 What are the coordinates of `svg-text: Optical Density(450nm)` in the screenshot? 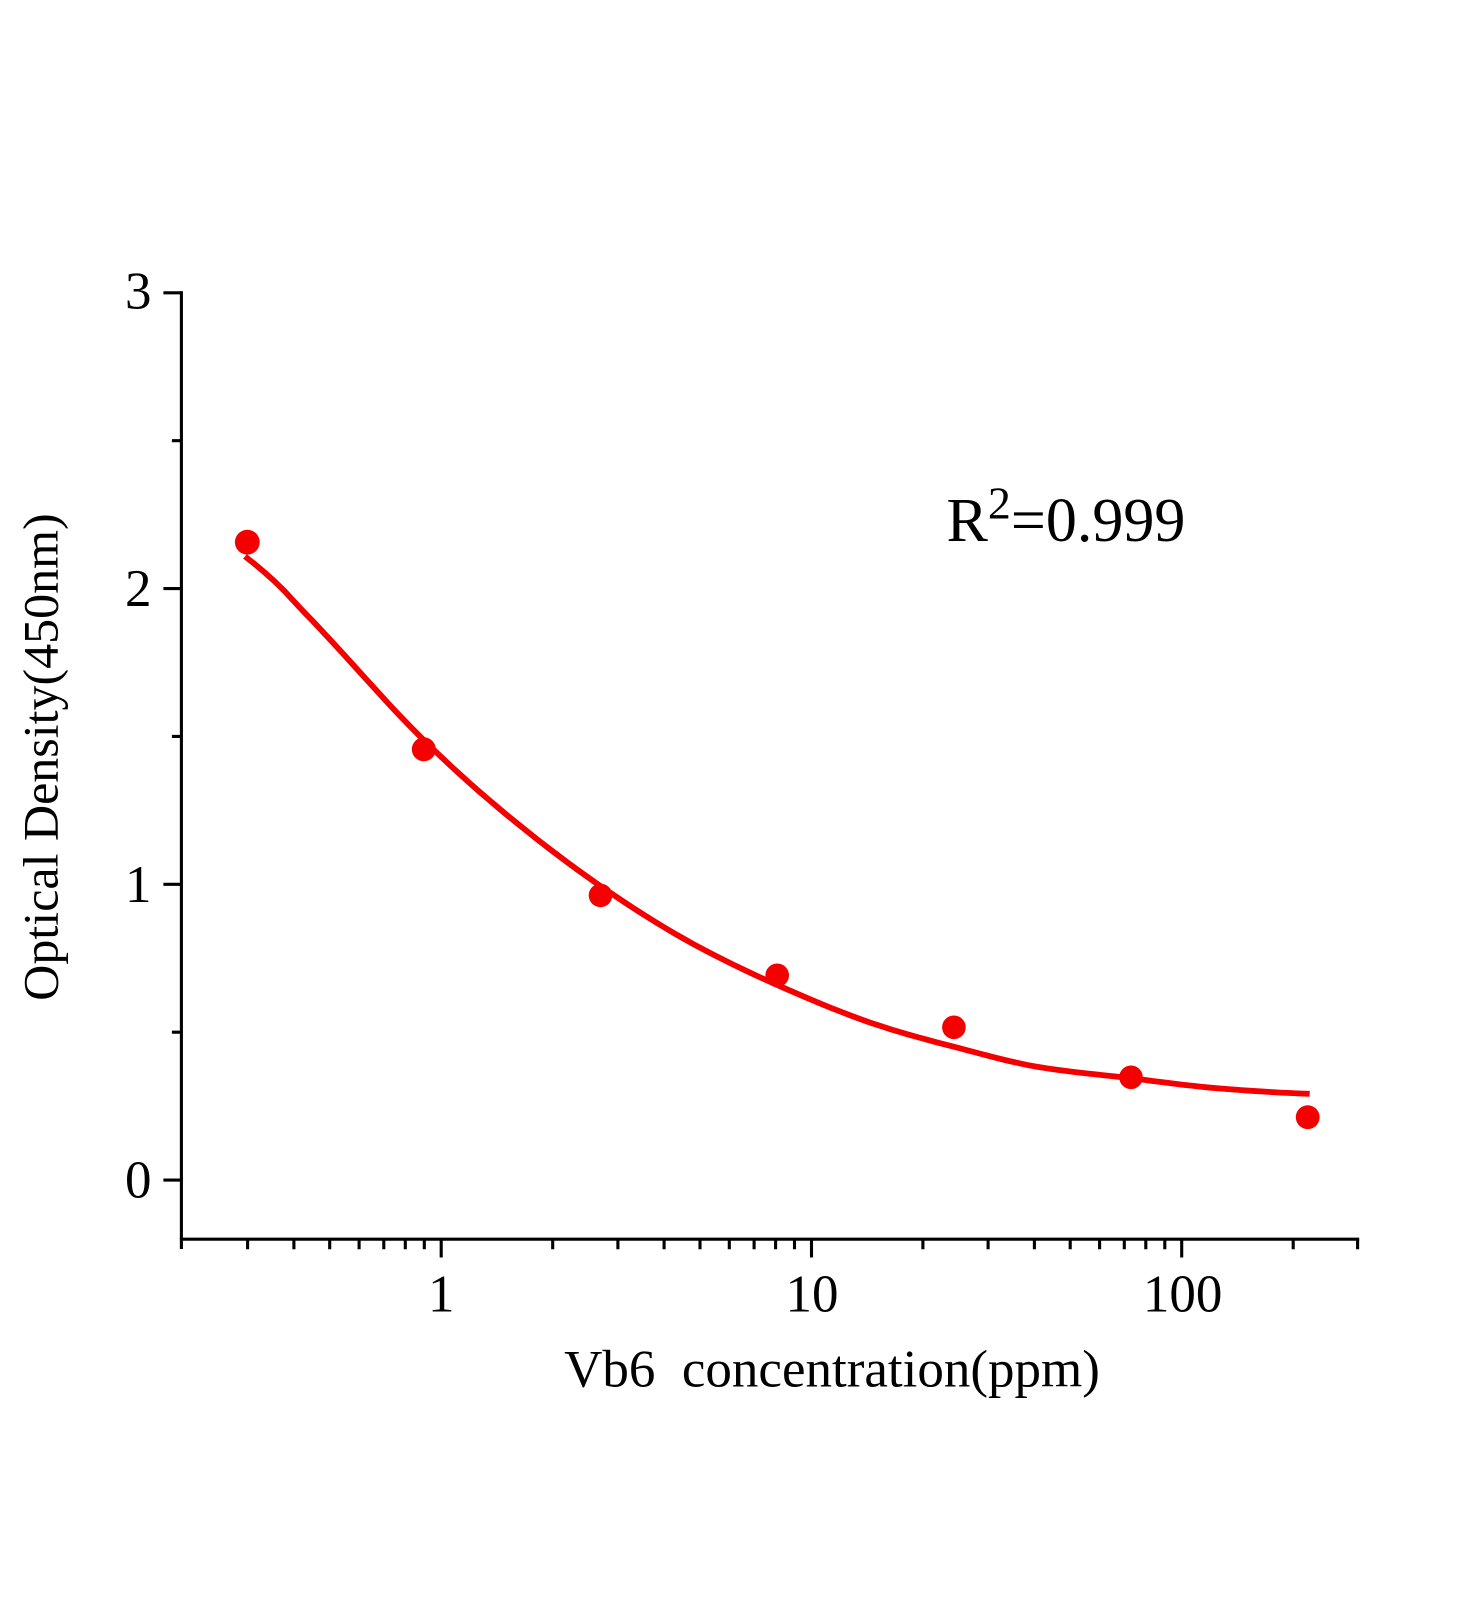 It's located at (41, 756).